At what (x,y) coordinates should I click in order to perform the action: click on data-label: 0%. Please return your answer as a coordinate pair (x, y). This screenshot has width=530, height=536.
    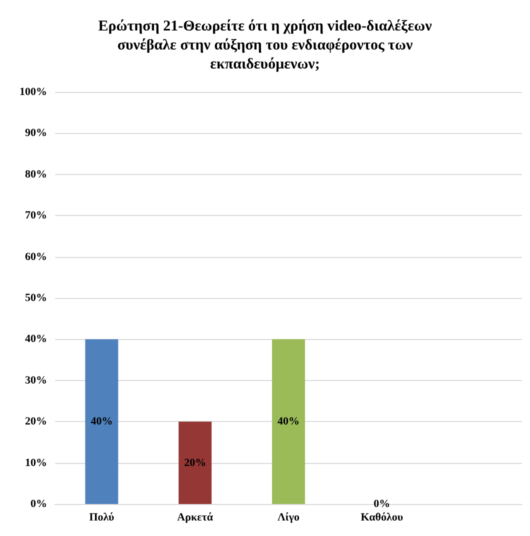
    Looking at the image, I should click on (382, 504).